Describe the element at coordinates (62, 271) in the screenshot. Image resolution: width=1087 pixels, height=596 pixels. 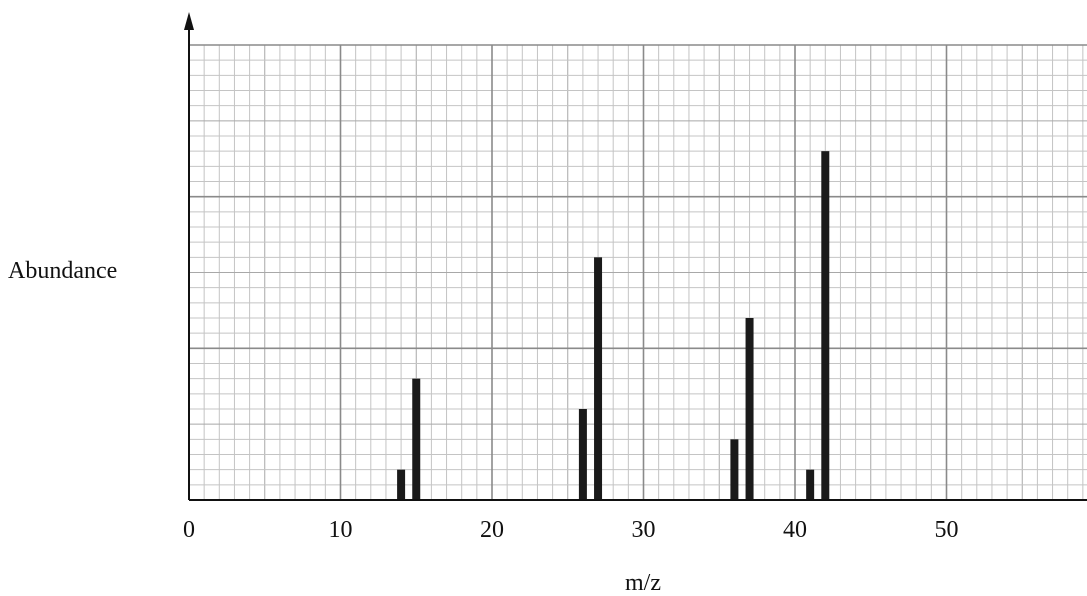
I see `y-axis-title: Abundance` at that location.